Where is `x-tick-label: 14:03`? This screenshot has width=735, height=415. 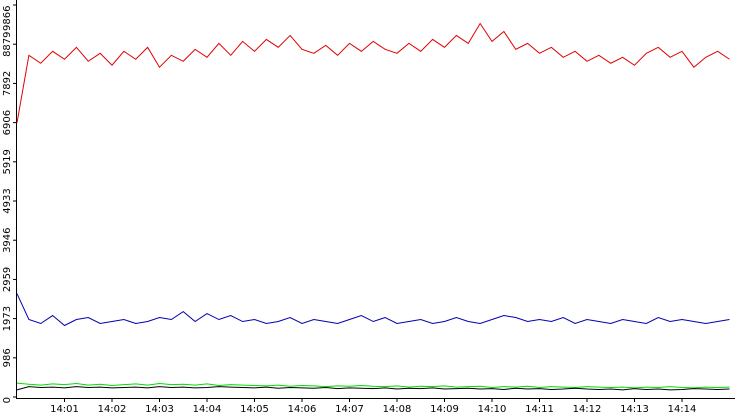
x-tick-label: 14:03 is located at coordinates (159, 409).